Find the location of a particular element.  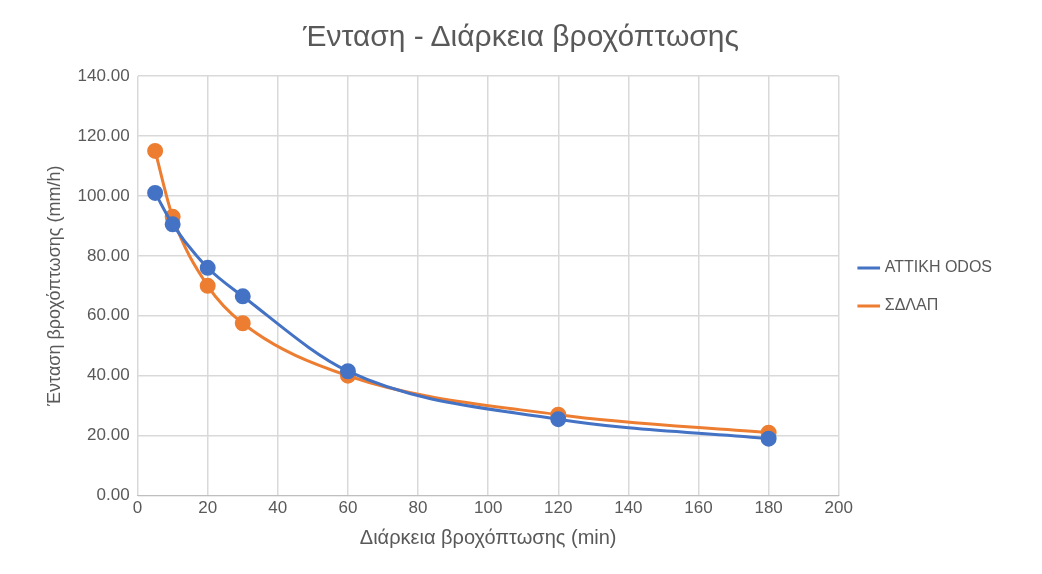

x-tick-label: 60 is located at coordinates (348, 508).